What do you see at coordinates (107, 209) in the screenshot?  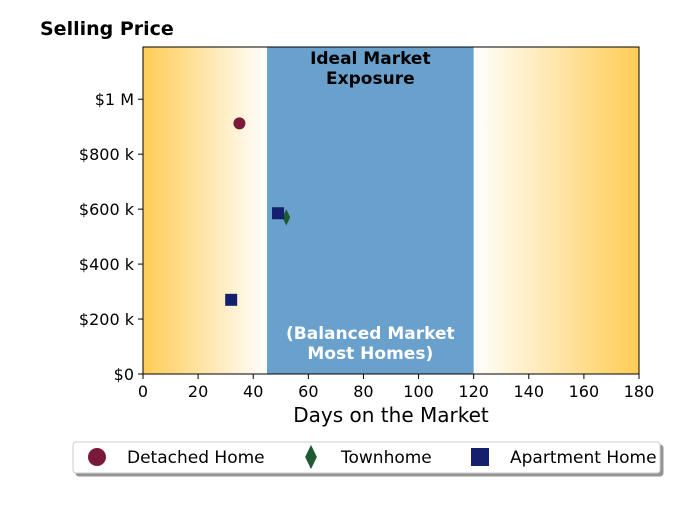 I see `y-tick-label: $600 k` at bounding box center [107, 209].